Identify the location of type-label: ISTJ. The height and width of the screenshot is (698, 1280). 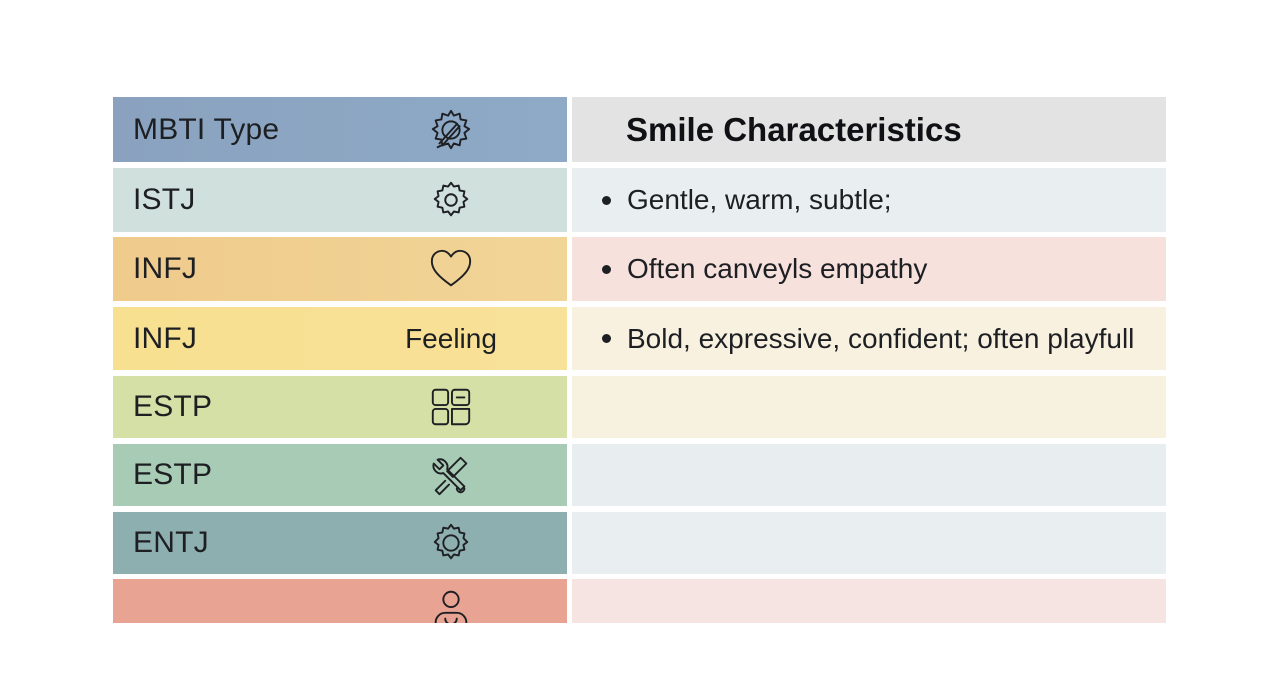
(164, 199).